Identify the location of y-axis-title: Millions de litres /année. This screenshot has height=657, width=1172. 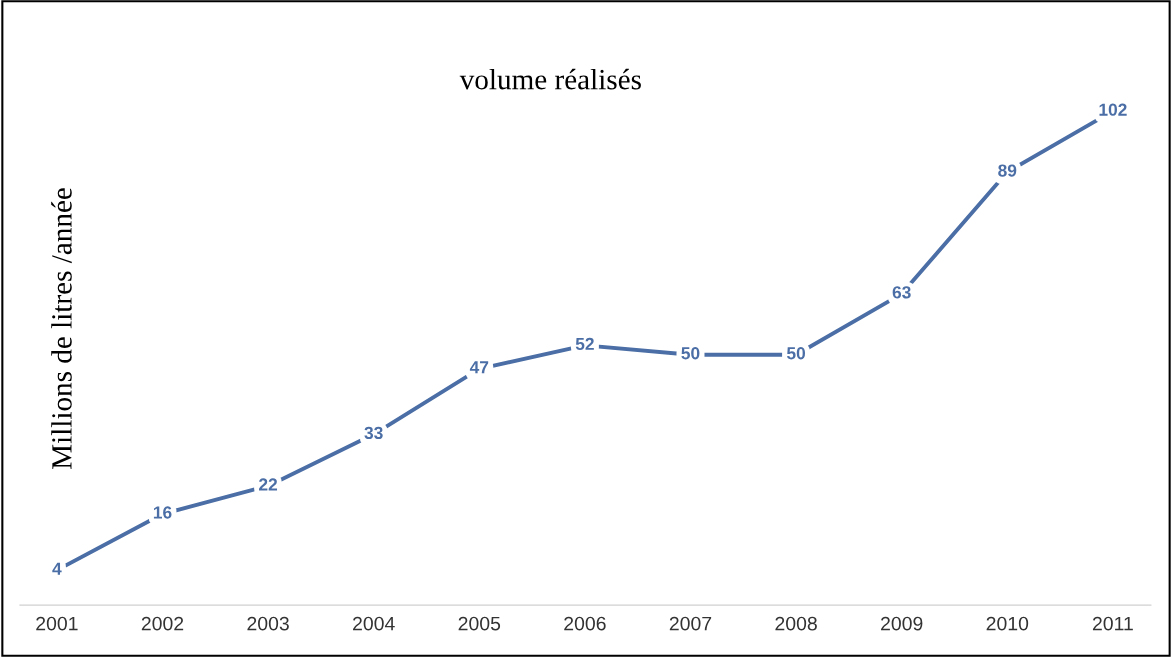
(61, 329).